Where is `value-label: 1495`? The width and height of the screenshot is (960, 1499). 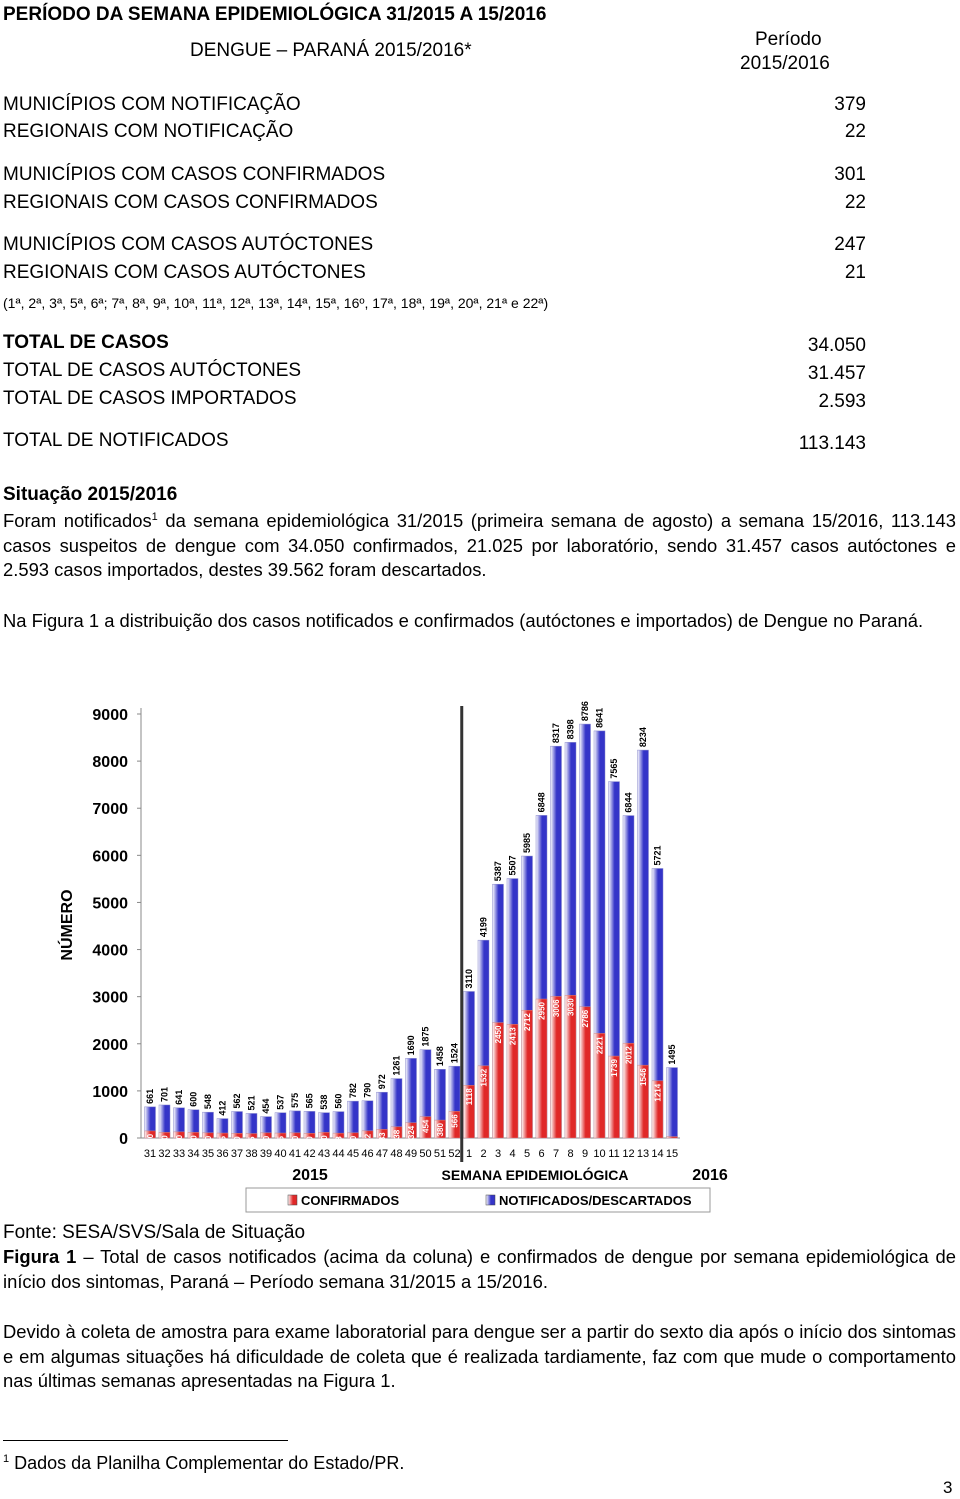
value-label: 1495 is located at coordinates (672, 1055).